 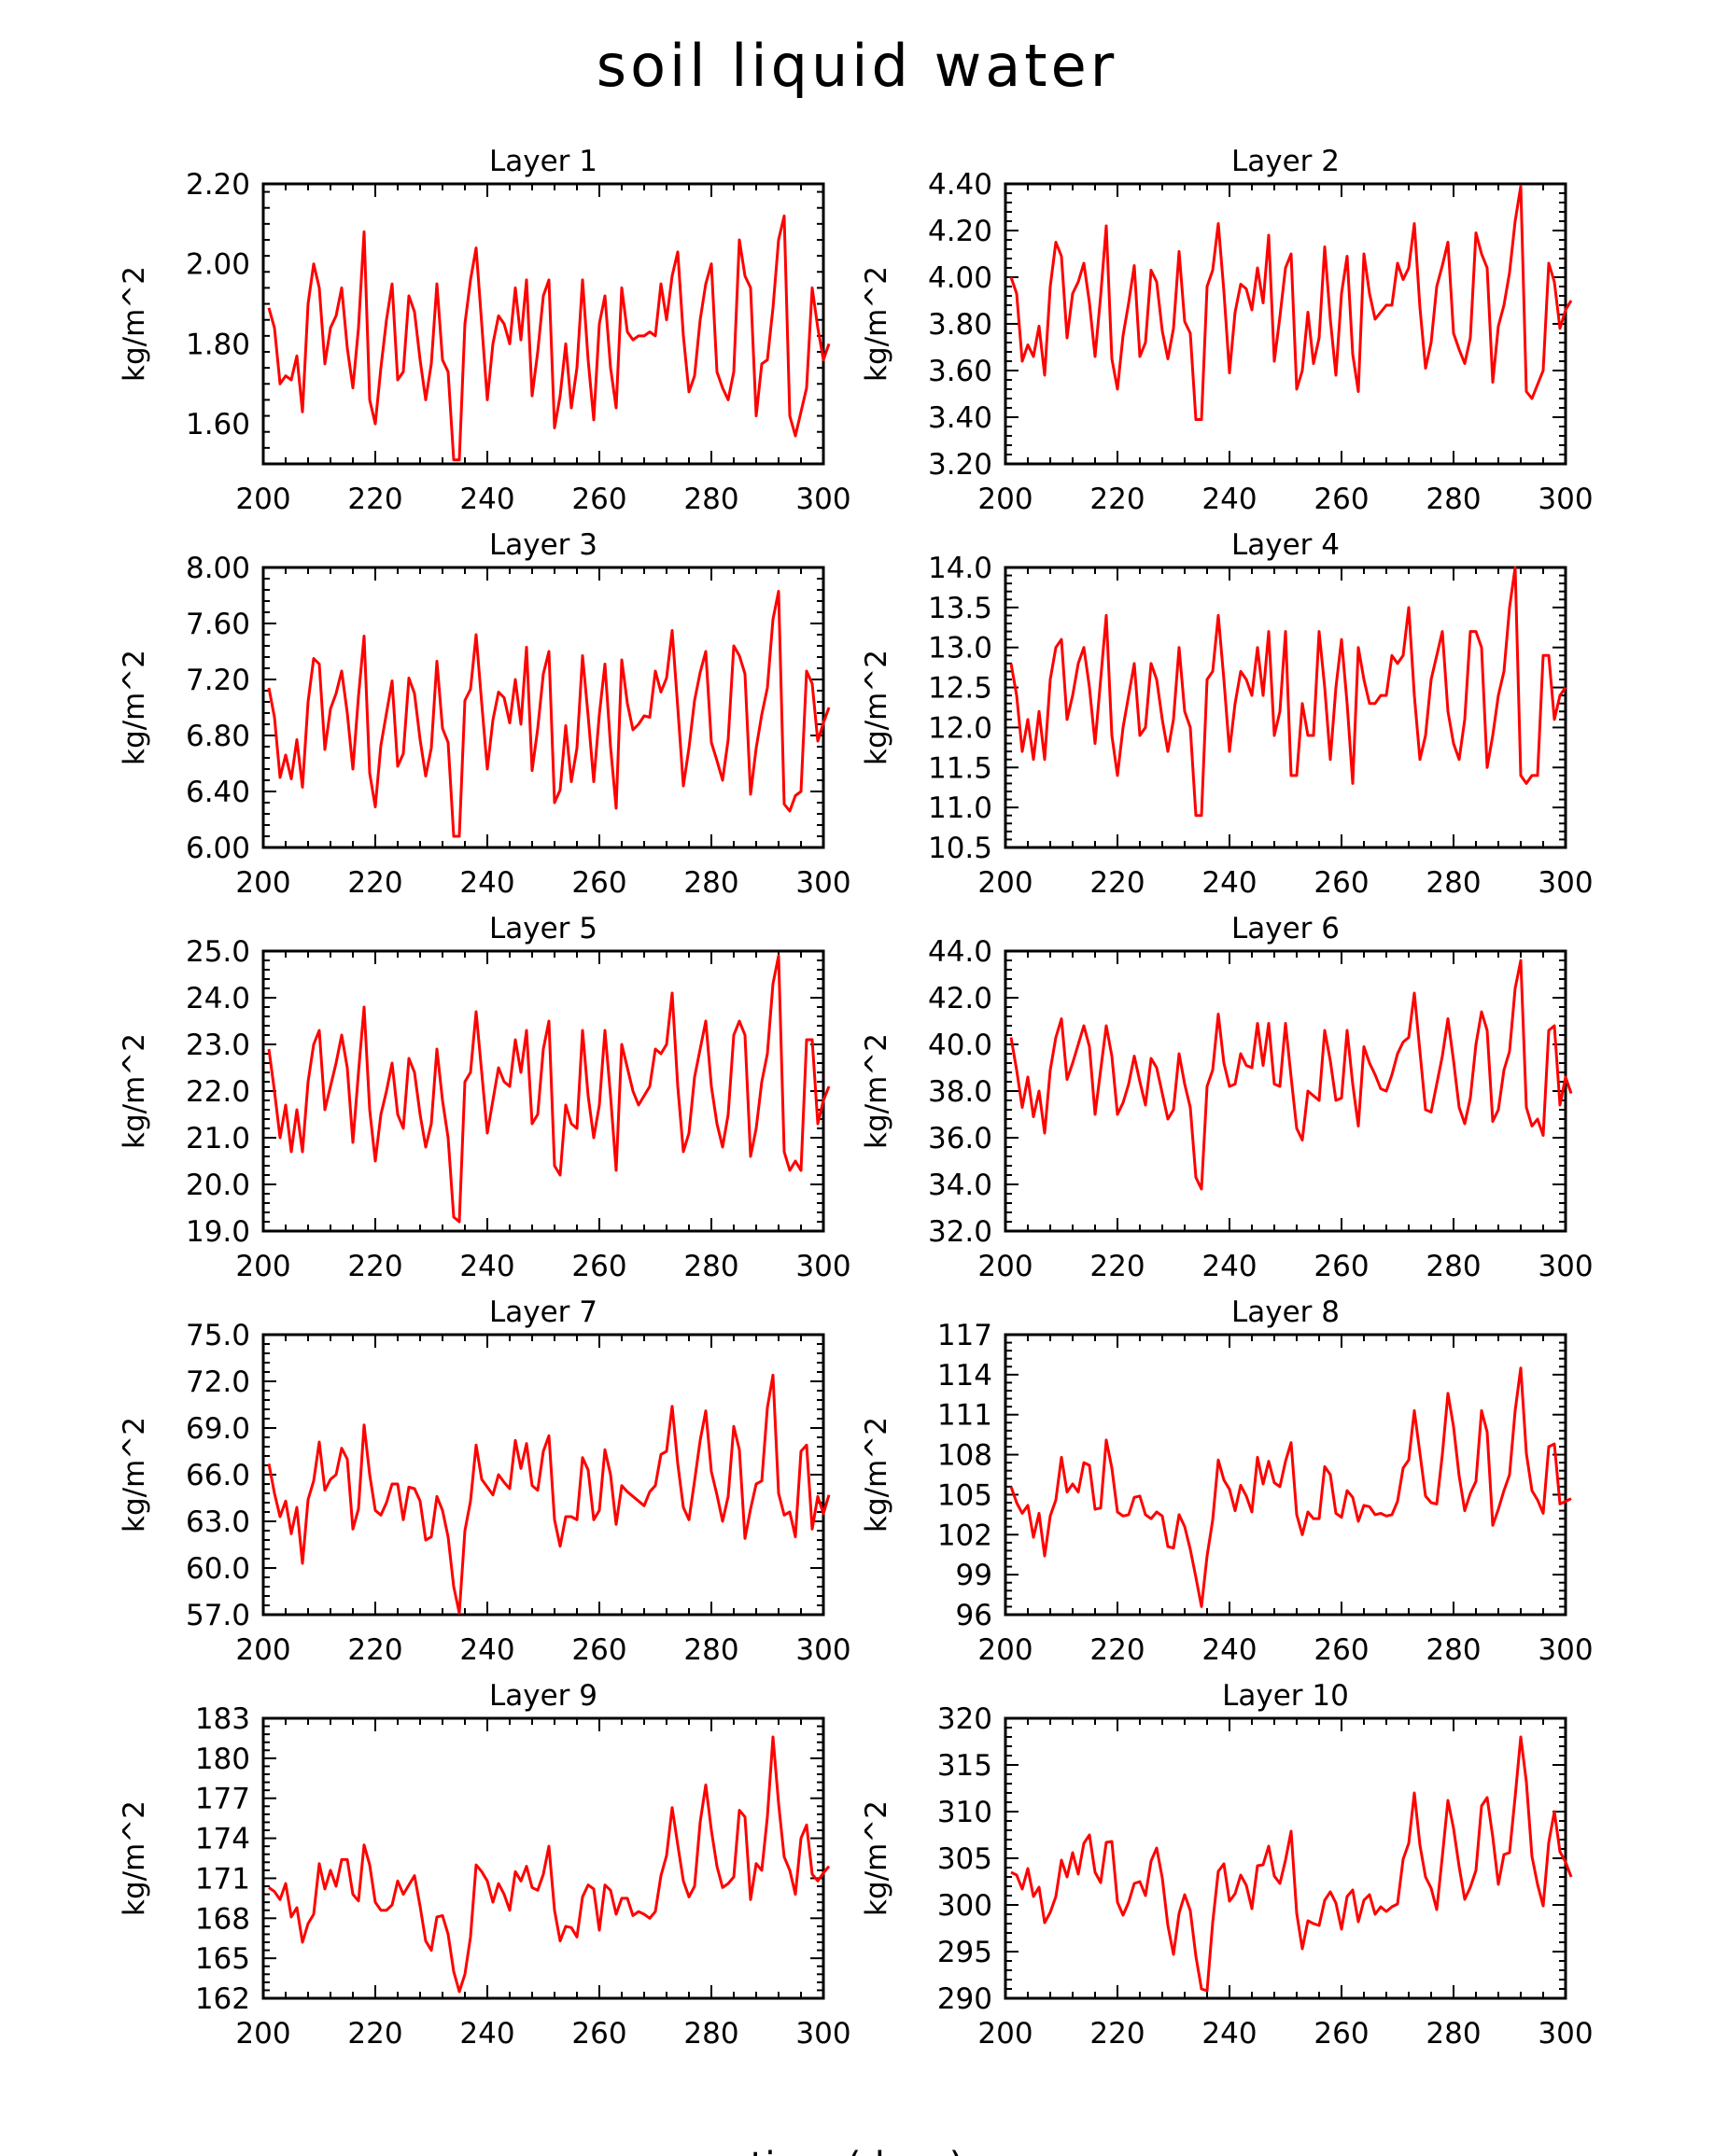 What do you see at coordinates (543, 161) in the screenshot?
I see `panel-title: Layer 1` at bounding box center [543, 161].